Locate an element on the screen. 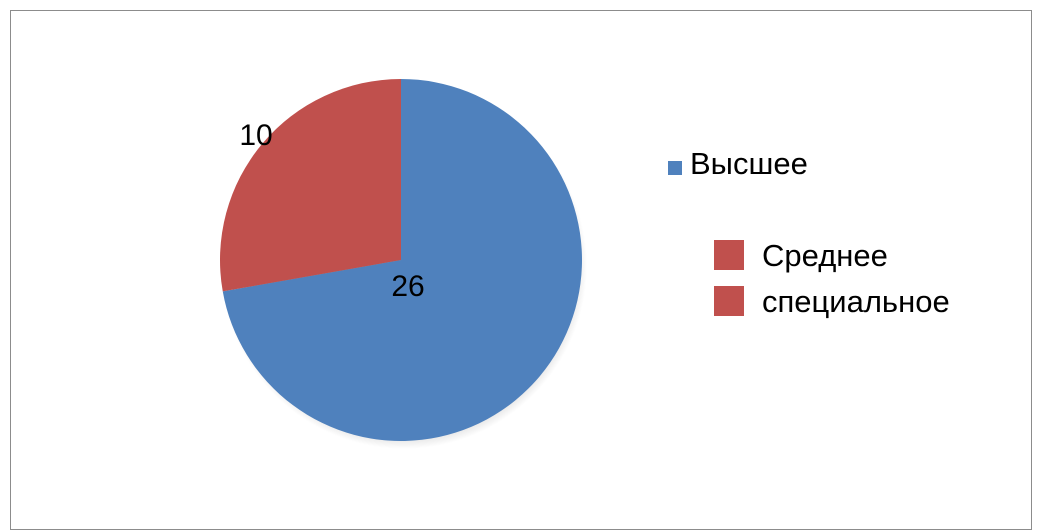 The image size is (1044, 530). legend-label-line-2: специальное is located at coordinates (856, 301).